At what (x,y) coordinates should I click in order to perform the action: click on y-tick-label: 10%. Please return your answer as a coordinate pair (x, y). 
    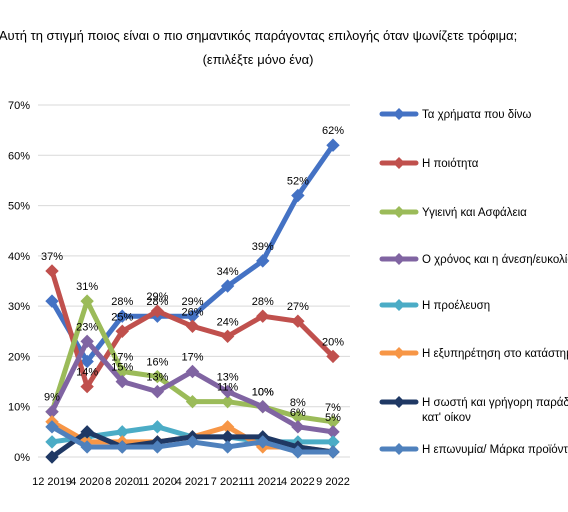
    Looking at the image, I should click on (19, 408).